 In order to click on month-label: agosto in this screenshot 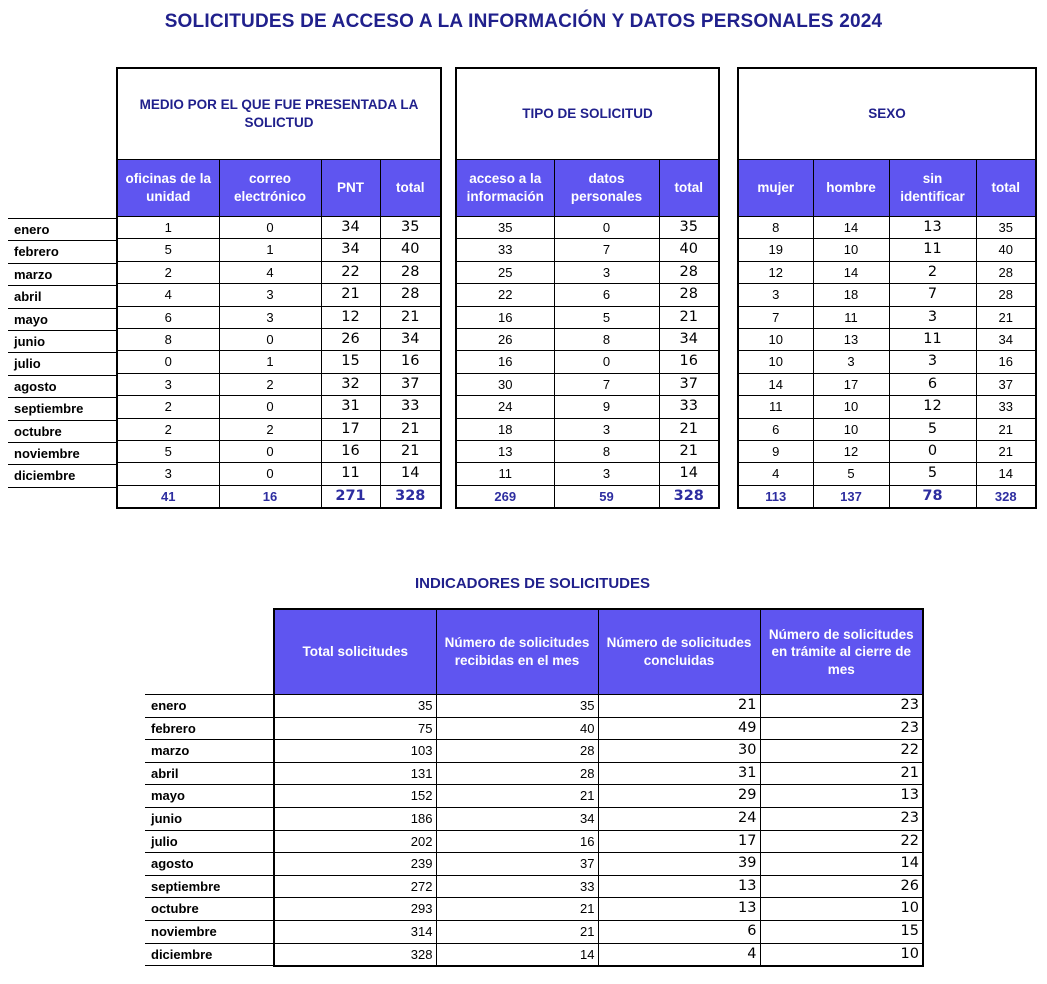, I will do `click(62, 386)`.